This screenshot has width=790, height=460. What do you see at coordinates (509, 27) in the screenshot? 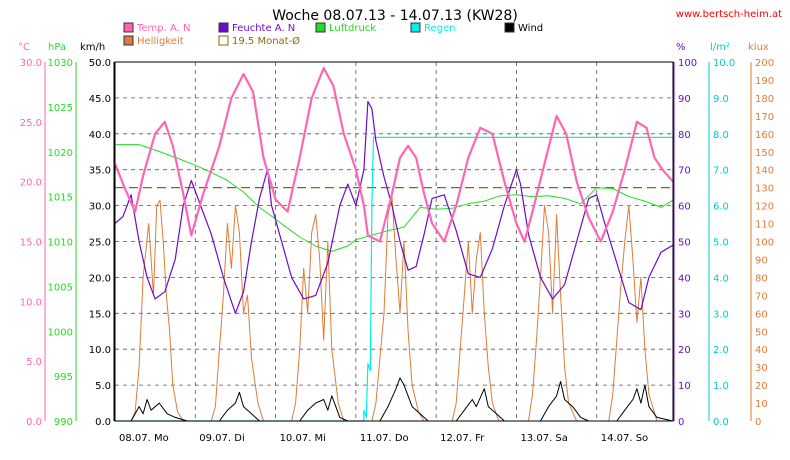
I see `legend-swatch-wind` at bounding box center [509, 27].